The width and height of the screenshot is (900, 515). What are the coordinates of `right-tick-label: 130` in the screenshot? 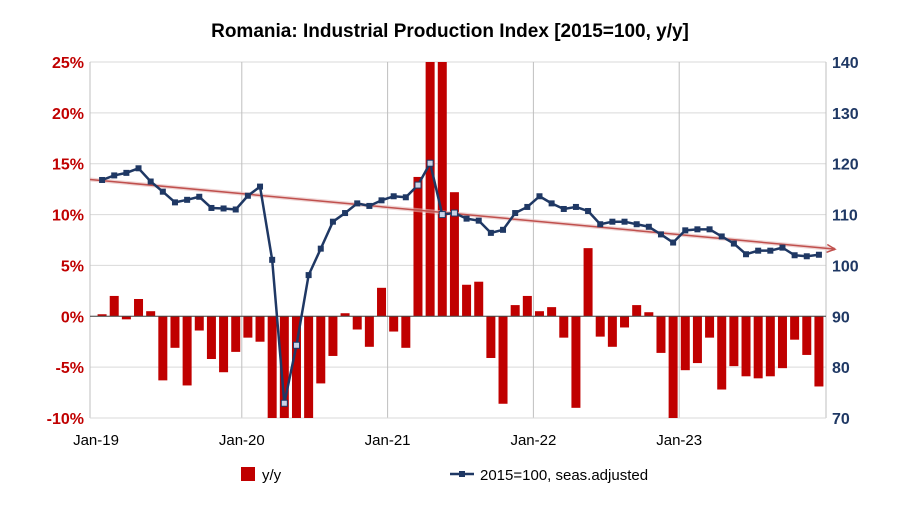 It's located at (845, 114).